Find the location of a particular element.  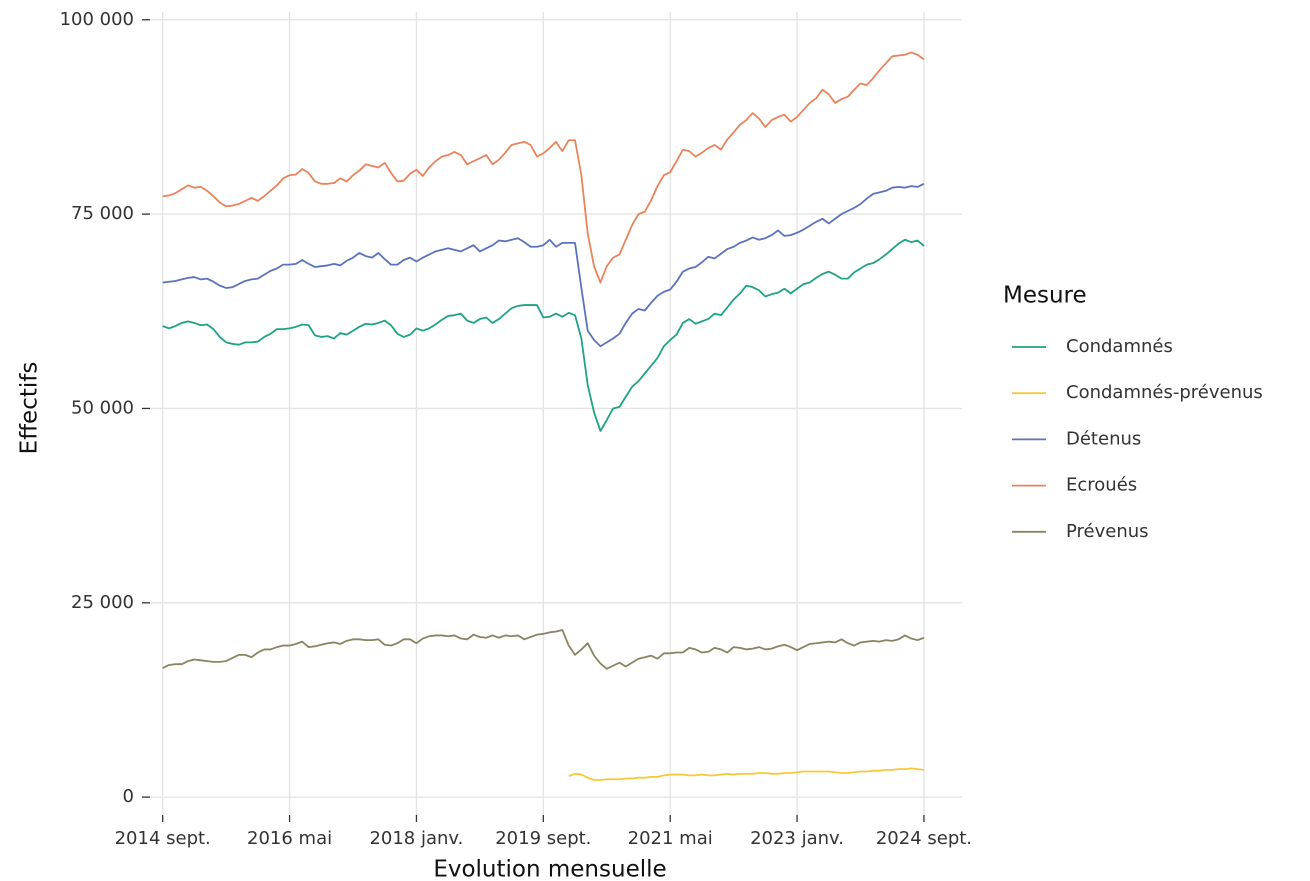

y-tick-label: 25 000 is located at coordinates (102, 602).